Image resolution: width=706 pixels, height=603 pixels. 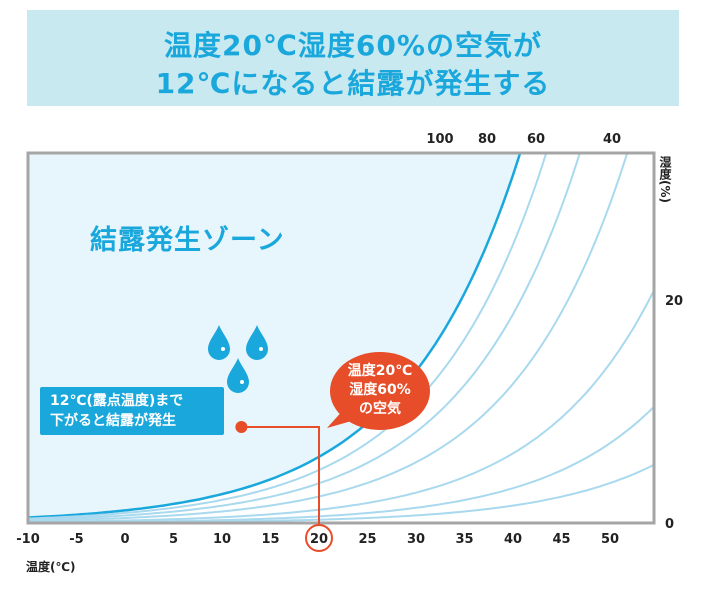 What do you see at coordinates (367, 539) in the screenshot?
I see `x-tick-25: 25` at bounding box center [367, 539].